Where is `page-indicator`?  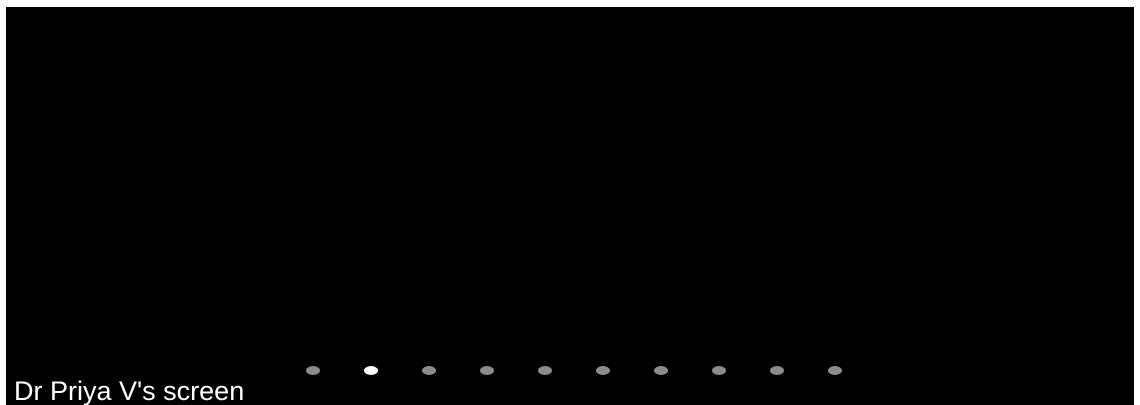 page-indicator is located at coordinates (576, 371).